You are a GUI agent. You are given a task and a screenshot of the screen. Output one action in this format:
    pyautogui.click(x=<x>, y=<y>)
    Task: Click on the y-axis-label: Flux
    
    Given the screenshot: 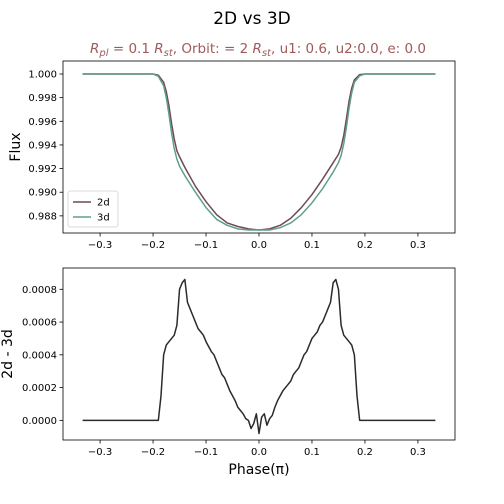 What is the action you would take?
    pyautogui.click(x=16, y=146)
    